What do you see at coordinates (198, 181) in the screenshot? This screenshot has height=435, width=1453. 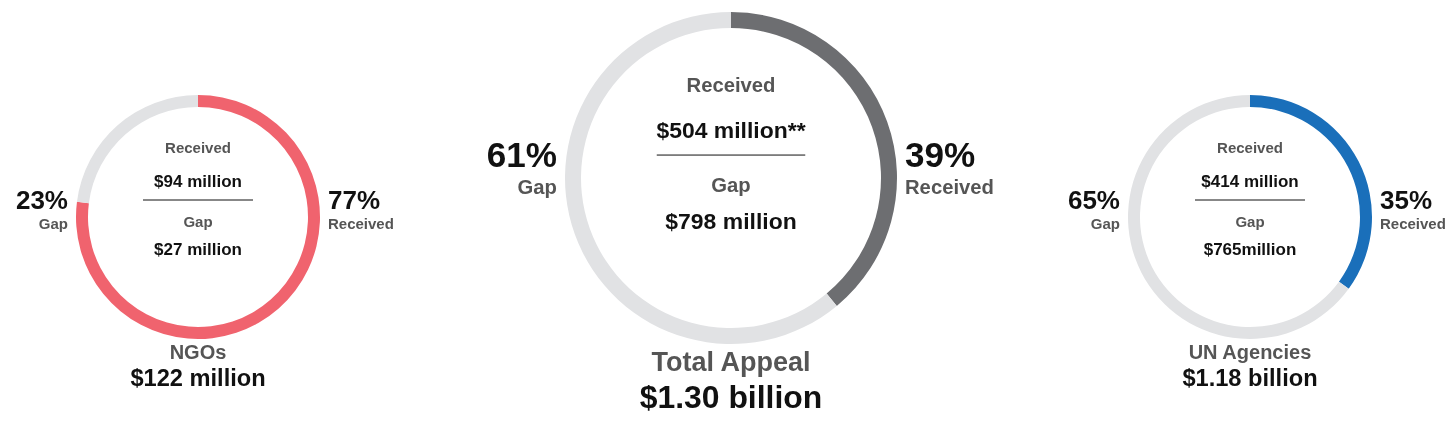 I see `text: $94 million` at bounding box center [198, 181].